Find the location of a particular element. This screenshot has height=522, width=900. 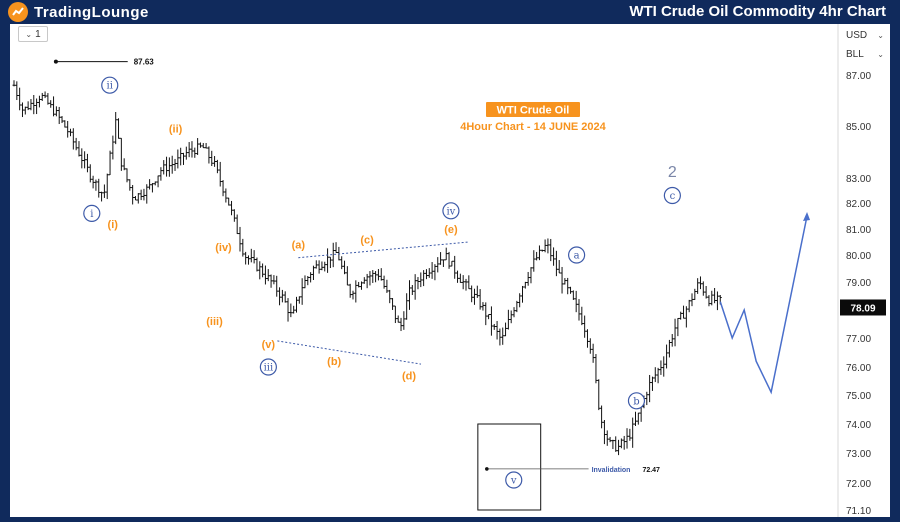

wave-label-iii: iii is located at coordinates (269, 368).